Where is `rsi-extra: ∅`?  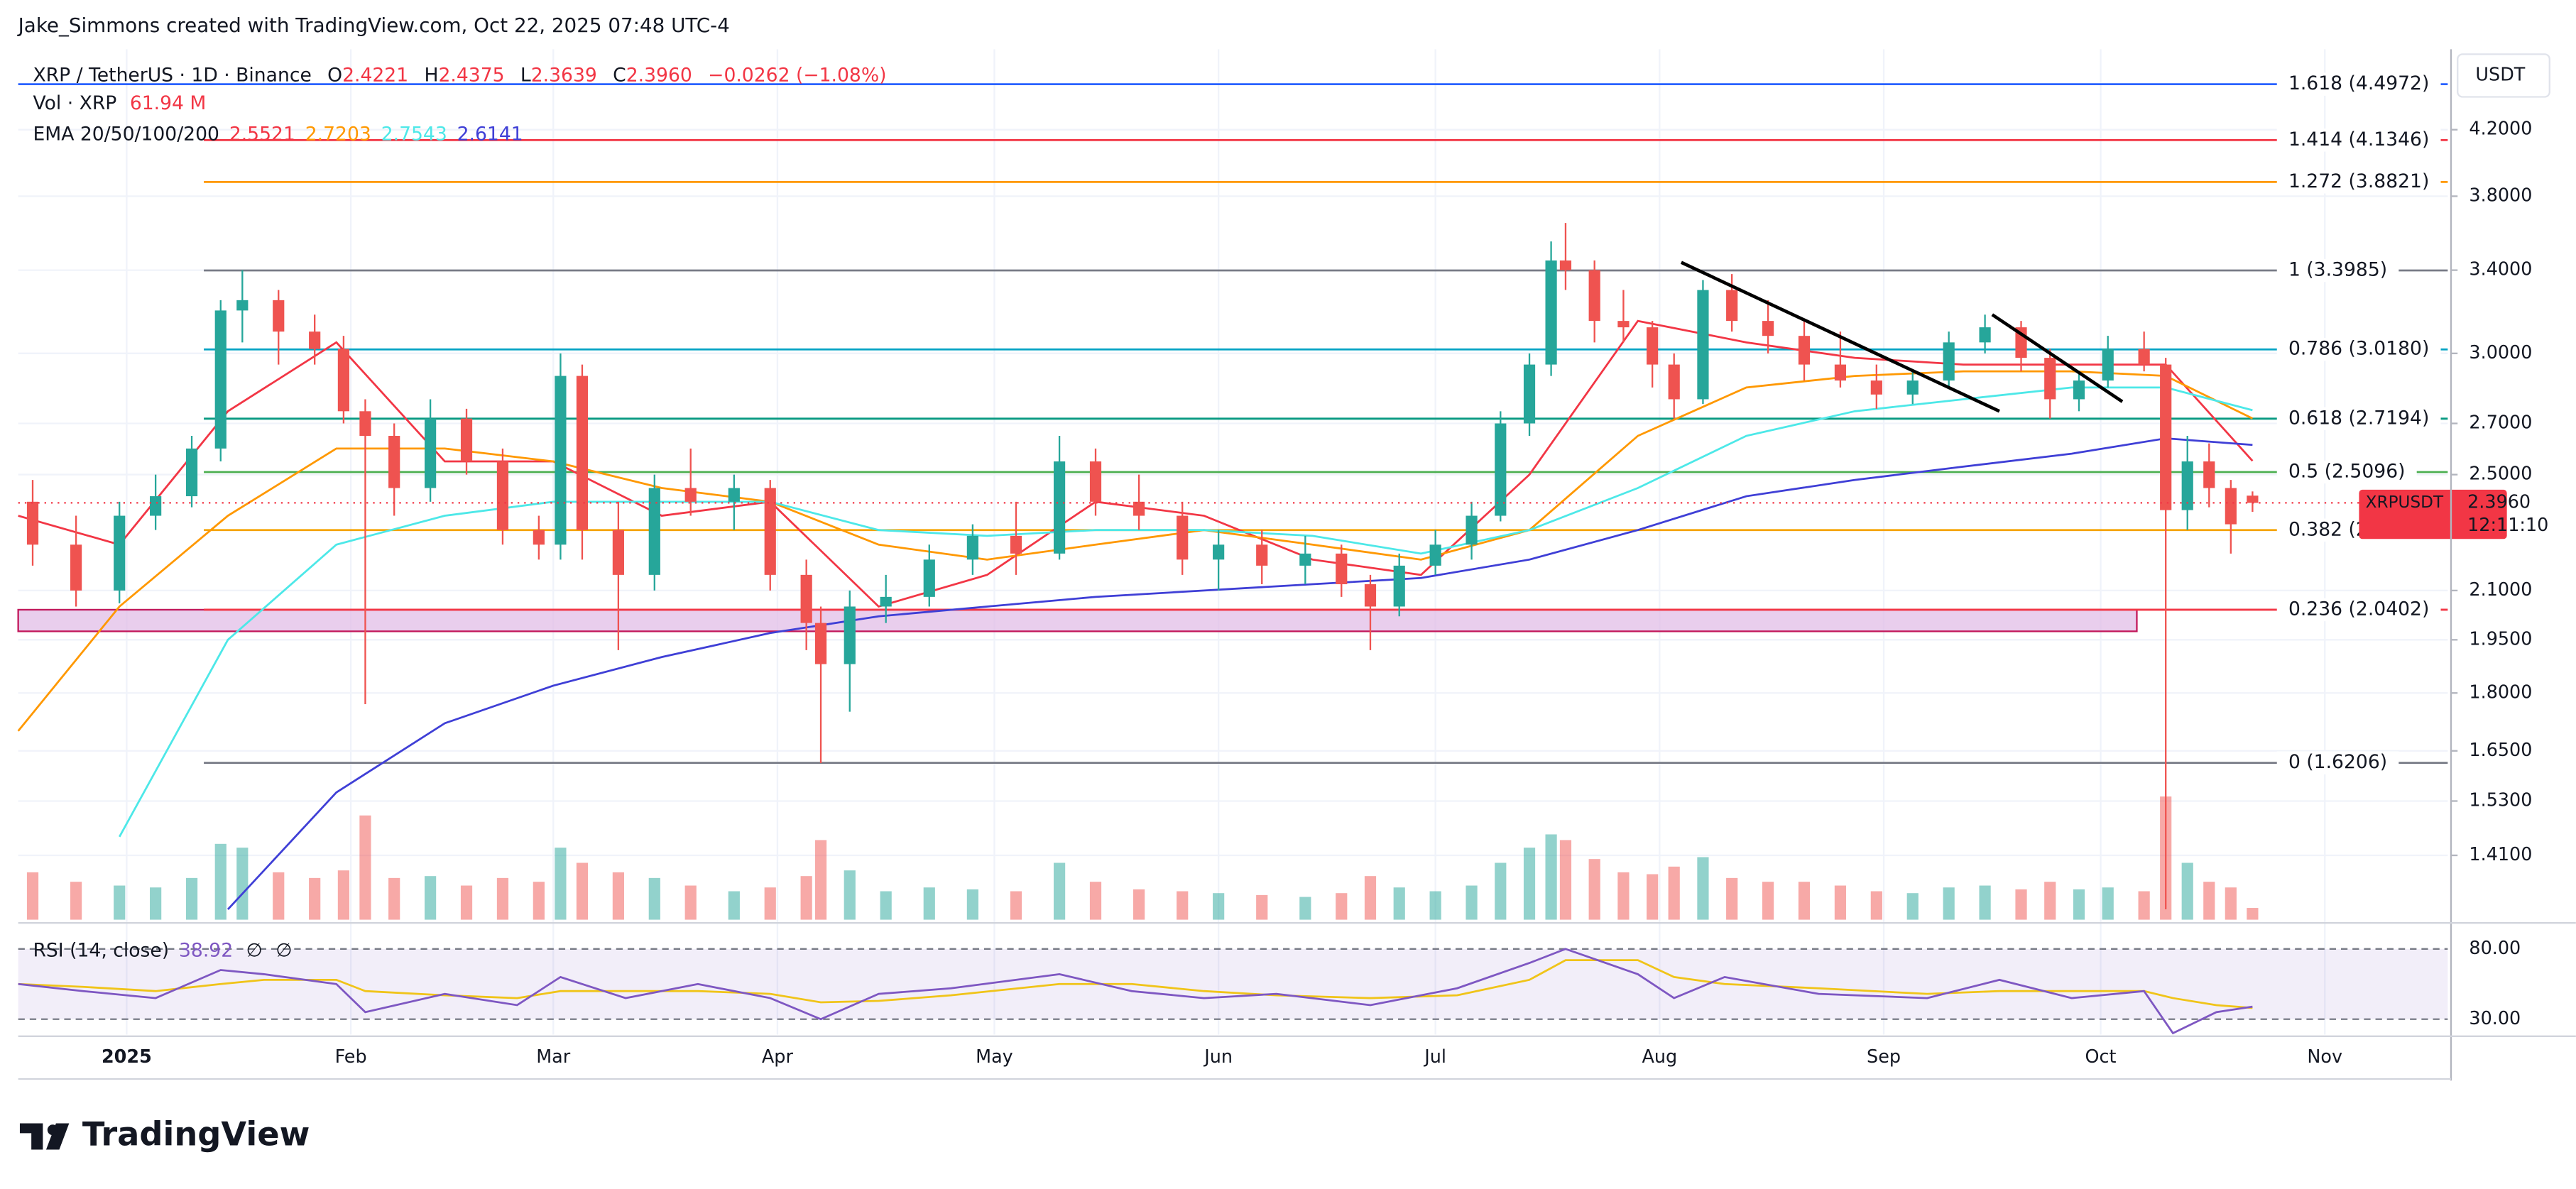
rsi-extra: ∅ is located at coordinates (283, 950).